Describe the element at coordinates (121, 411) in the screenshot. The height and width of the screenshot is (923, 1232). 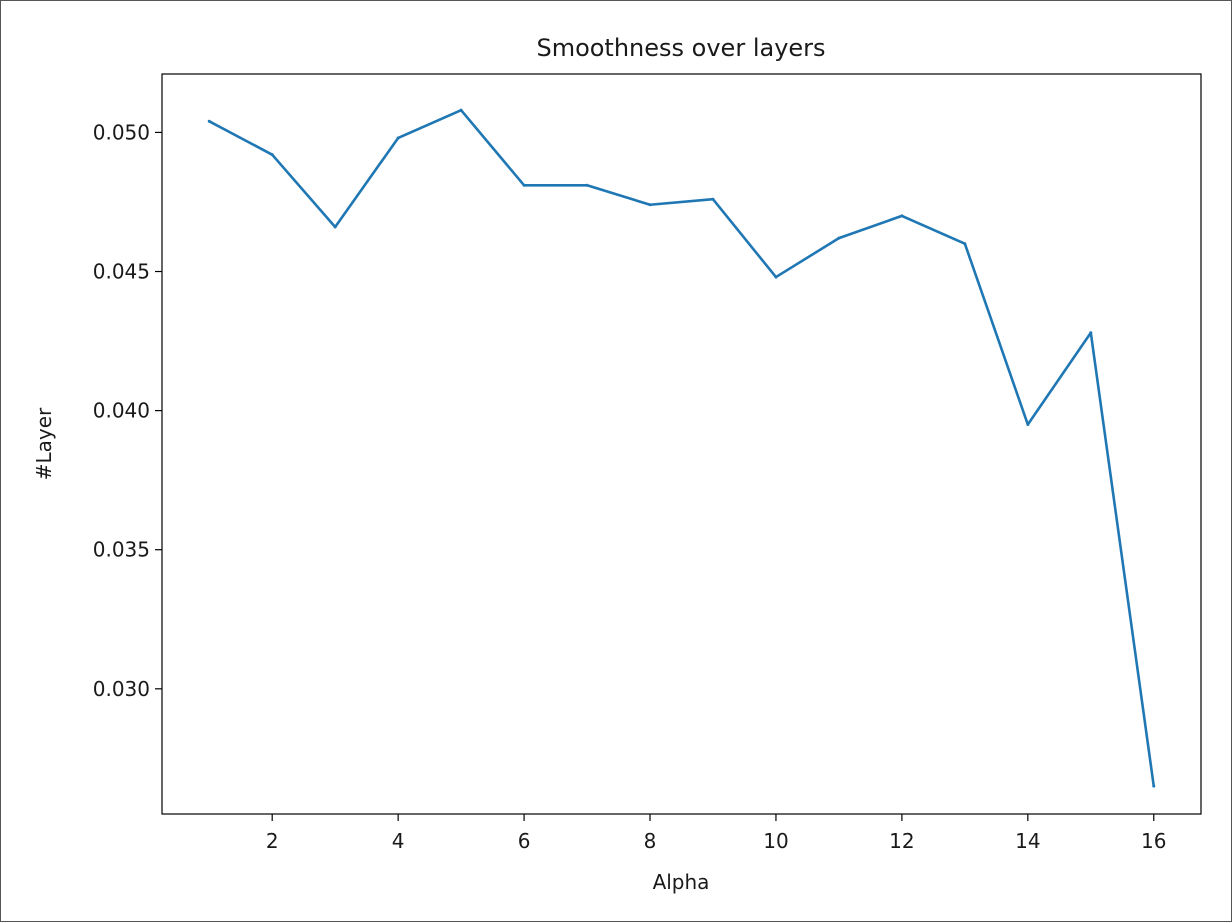
I see `y-tick-label: 0.040` at that location.